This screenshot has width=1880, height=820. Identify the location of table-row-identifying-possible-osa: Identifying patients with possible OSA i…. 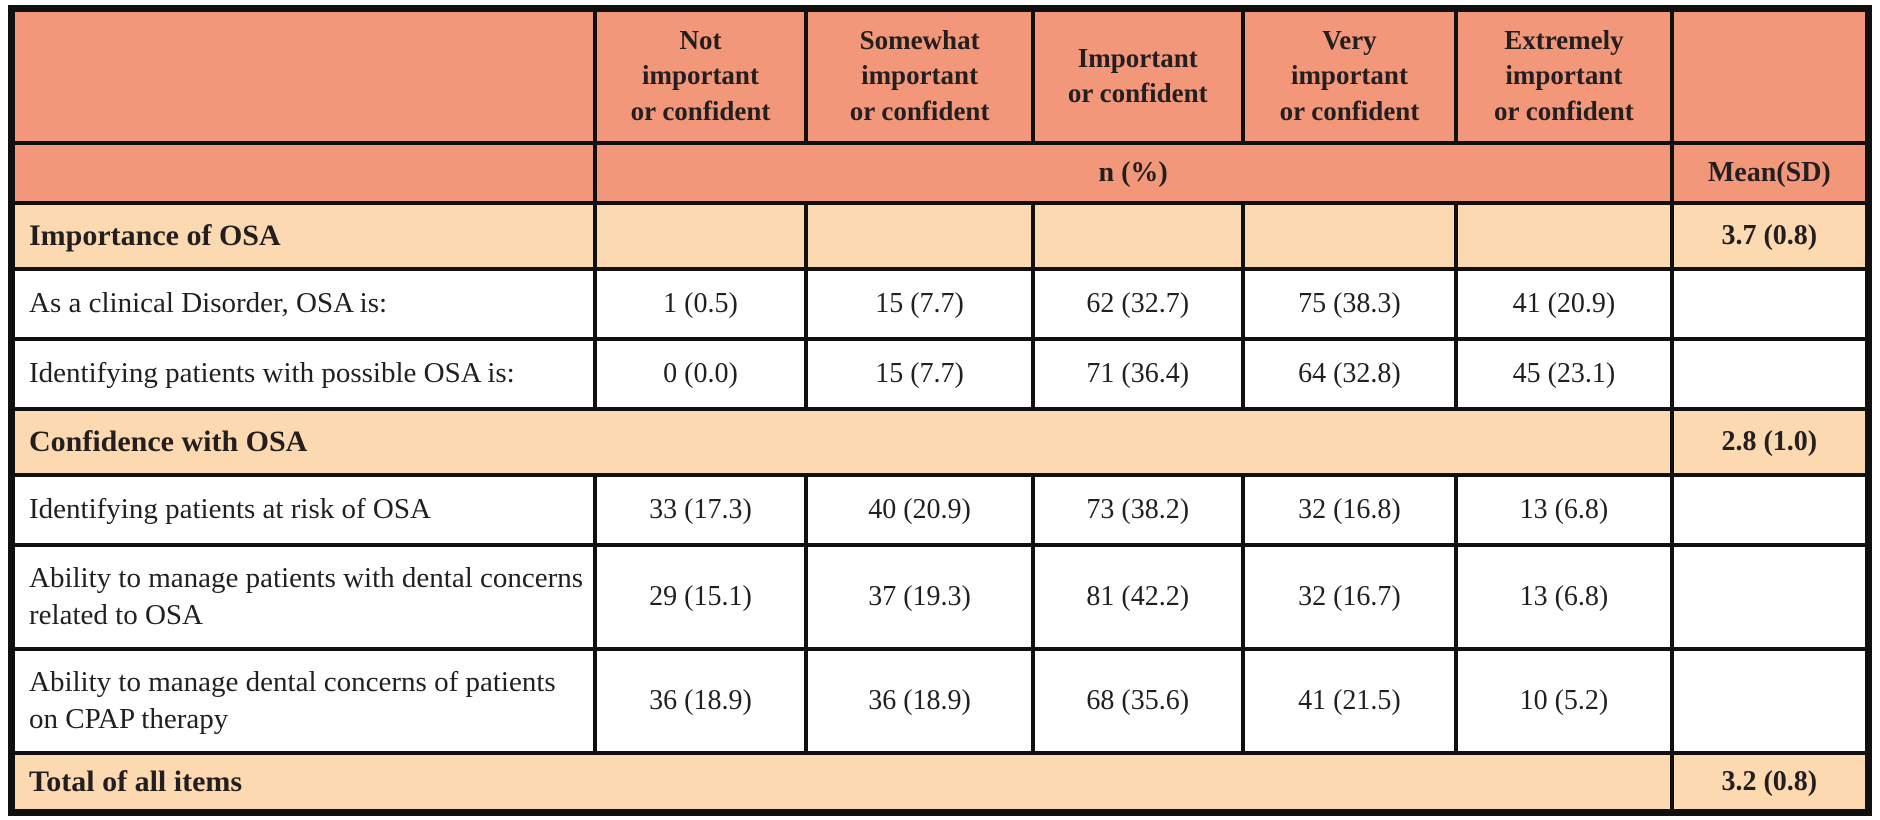
(940, 373).